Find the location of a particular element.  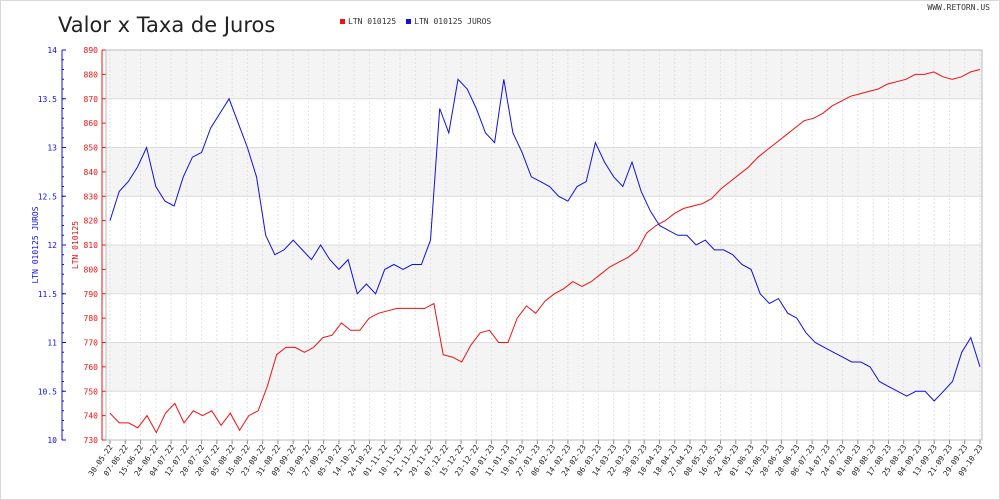

y-tick-label-valor: 820 is located at coordinates (91, 221).